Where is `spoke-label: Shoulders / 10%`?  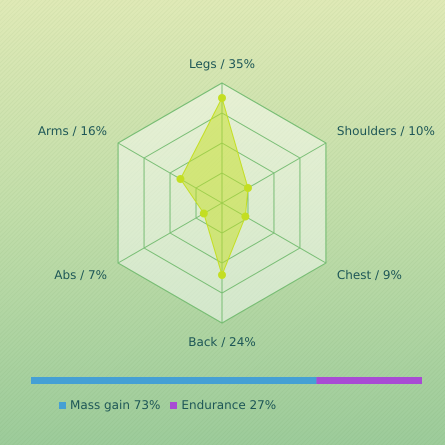 spoke-label: Shoulders / 10% is located at coordinates (385, 131).